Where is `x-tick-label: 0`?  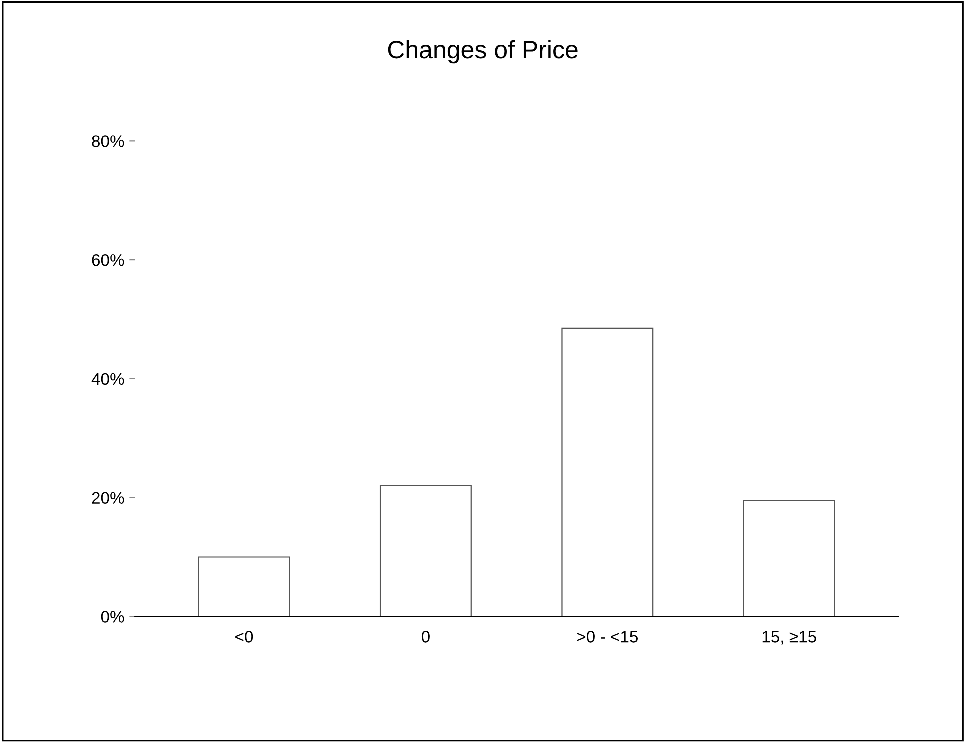
x-tick-label: 0 is located at coordinates (426, 637).